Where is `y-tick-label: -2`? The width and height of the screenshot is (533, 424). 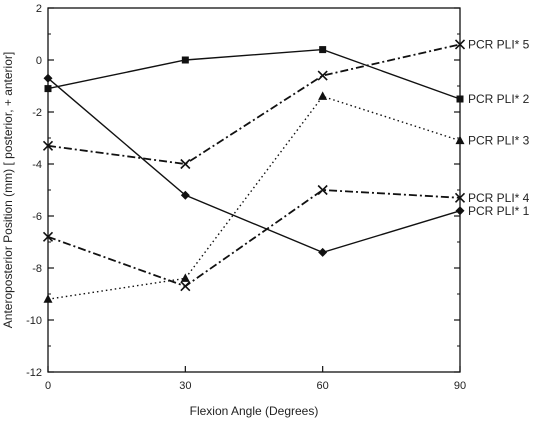 y-tick-label: -2 is located at coordinates (37, 113).